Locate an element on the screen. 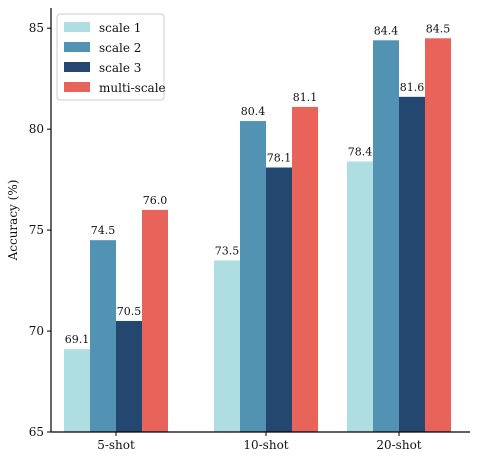 The width and height of the screenshot is (479, 458). legend-label: multi-scale is located at coordinates (132, 88).